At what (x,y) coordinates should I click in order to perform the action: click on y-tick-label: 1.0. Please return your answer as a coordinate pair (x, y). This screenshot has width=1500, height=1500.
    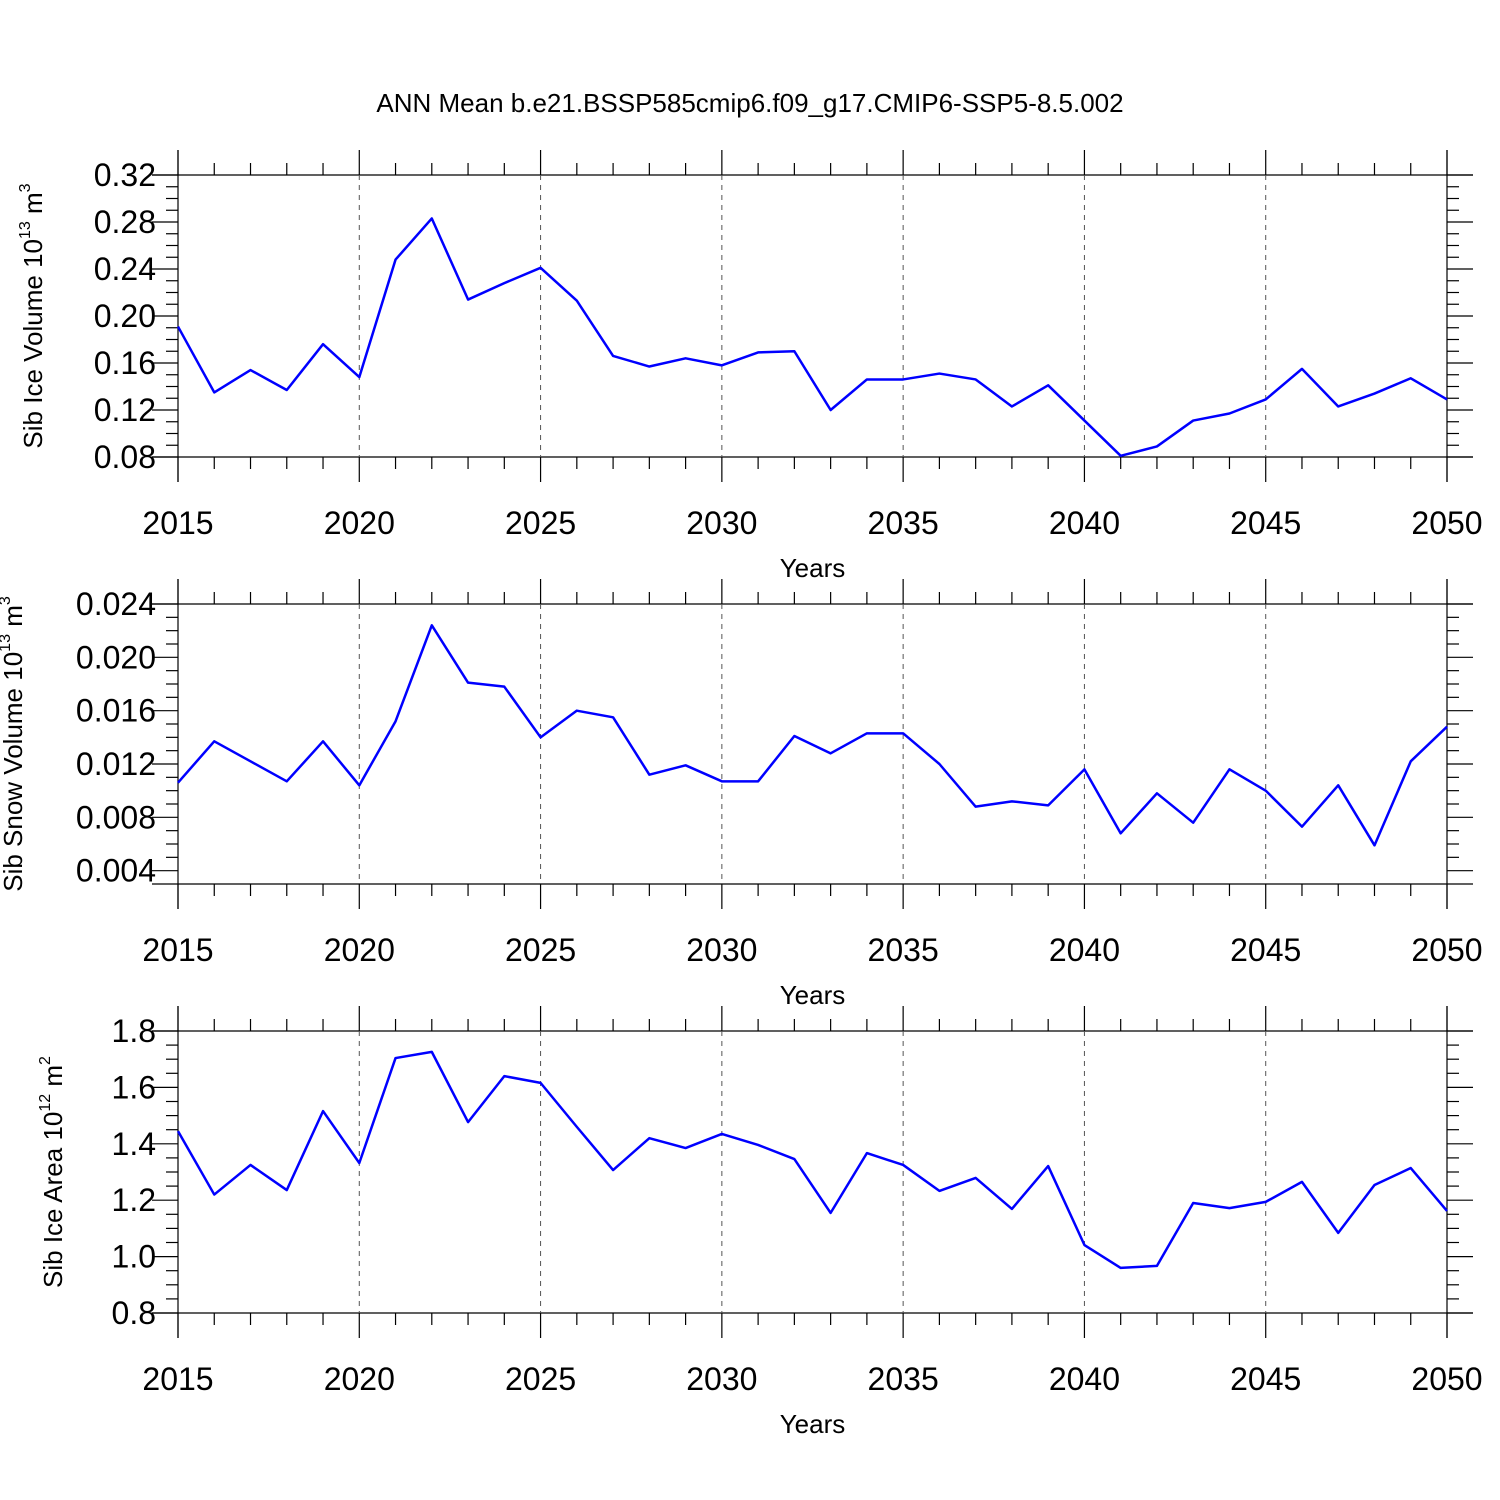
    Looking at the image, I should click on (134, 1257).